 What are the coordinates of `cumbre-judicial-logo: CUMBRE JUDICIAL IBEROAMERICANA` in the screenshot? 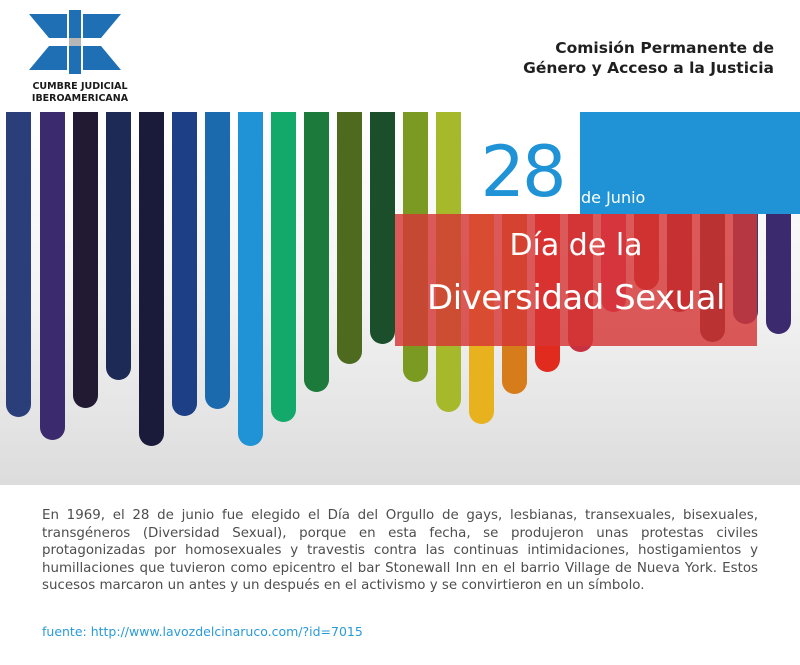 It's located at (76, 57).